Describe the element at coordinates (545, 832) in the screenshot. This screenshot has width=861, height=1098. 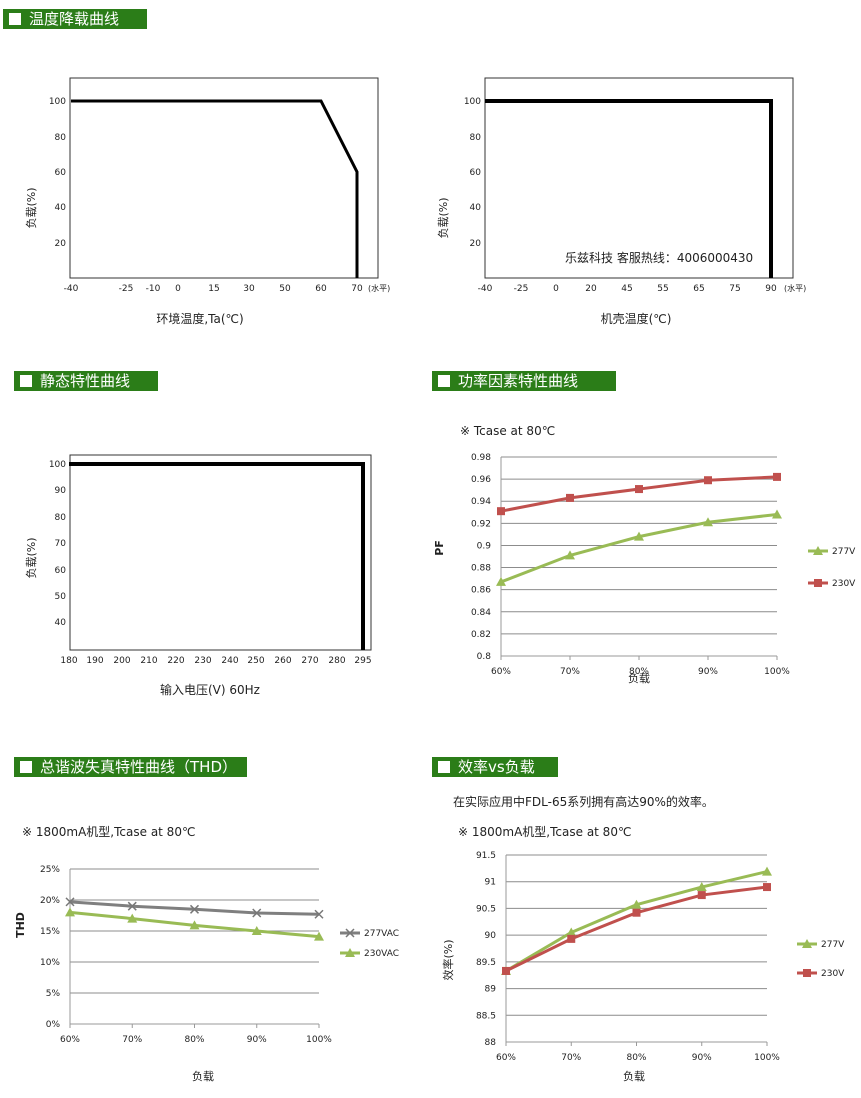
I see `efficiency-condition-note: ※ 1800mA机型,Tcase at 80℃` at that location.